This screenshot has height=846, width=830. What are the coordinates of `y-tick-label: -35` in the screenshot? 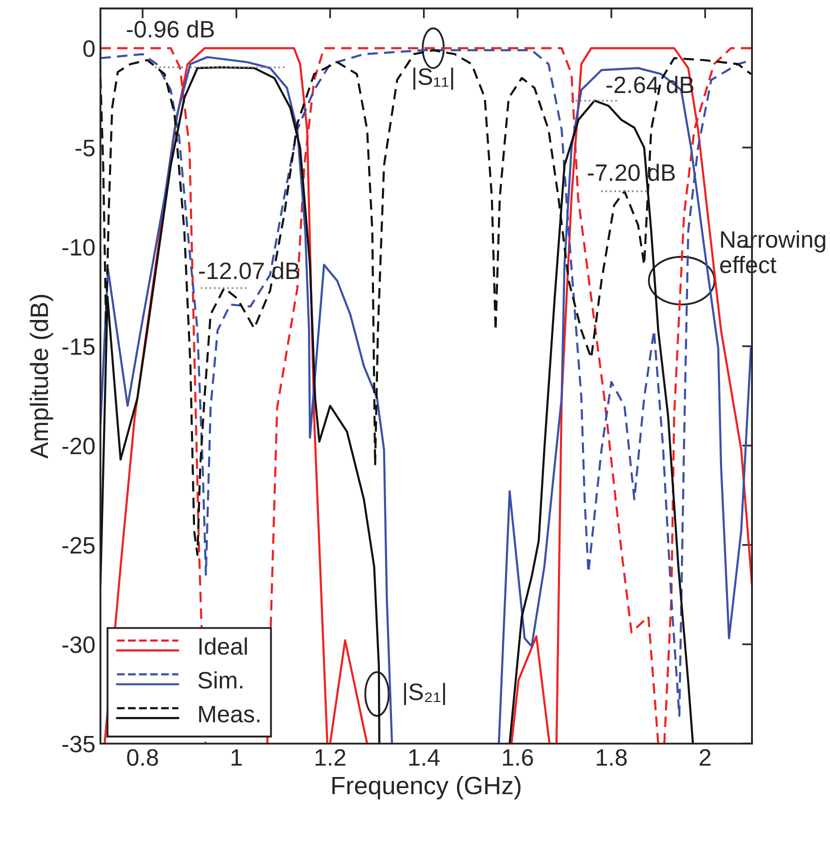 It's located at (78, 744).